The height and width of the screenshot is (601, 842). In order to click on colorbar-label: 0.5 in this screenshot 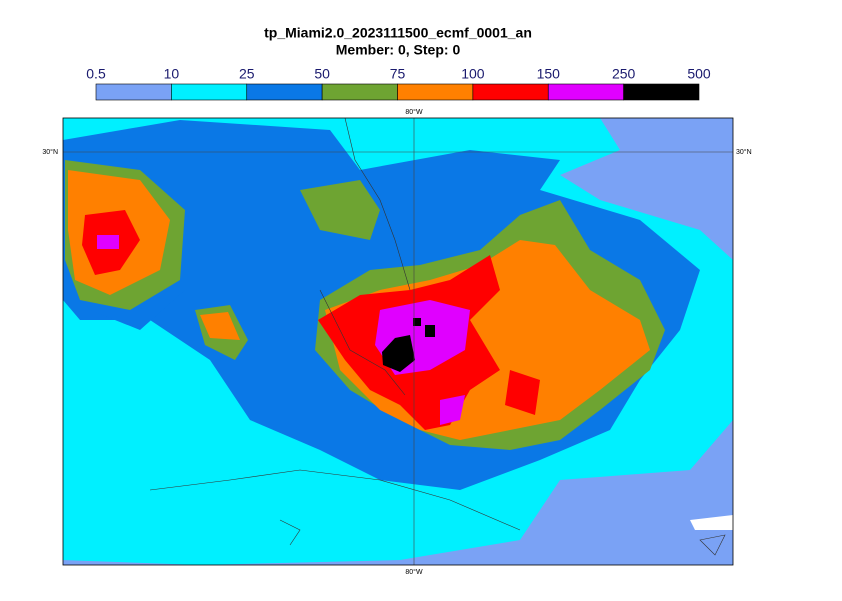, I will do `click(96, 74)`.